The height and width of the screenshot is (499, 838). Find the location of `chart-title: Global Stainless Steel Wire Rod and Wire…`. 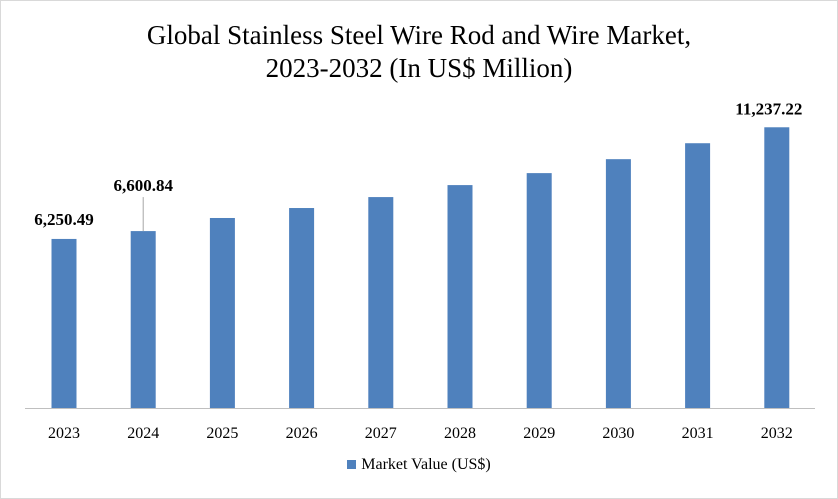

chart-title: Global Stainless Steel Wire Rod and Wire… is located at coordinates (419, 52).